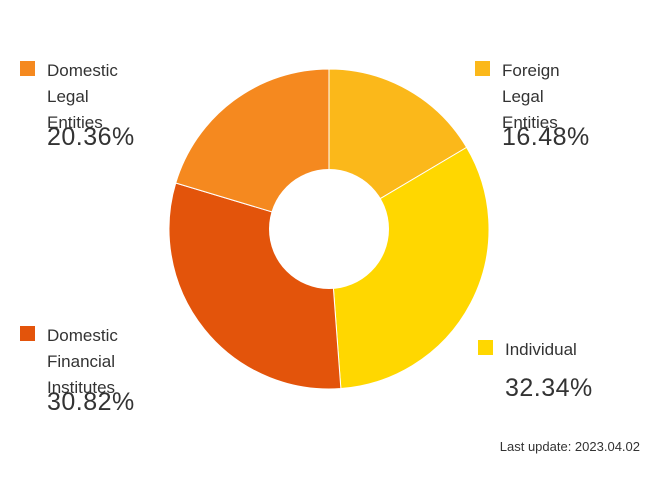 Image resolution: width=660 pixels, height=495 pixels. I want to click on legend-label-line-1: Individual, so click(541, 349).